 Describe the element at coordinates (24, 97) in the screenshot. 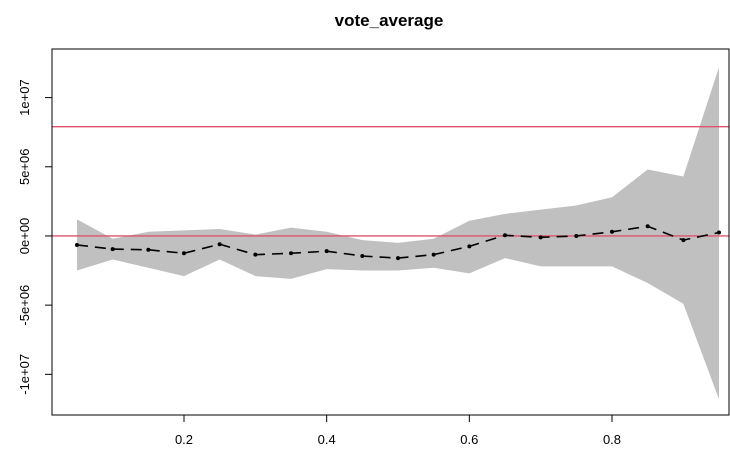

I see `y-tick-label: 1e+07` at that location.